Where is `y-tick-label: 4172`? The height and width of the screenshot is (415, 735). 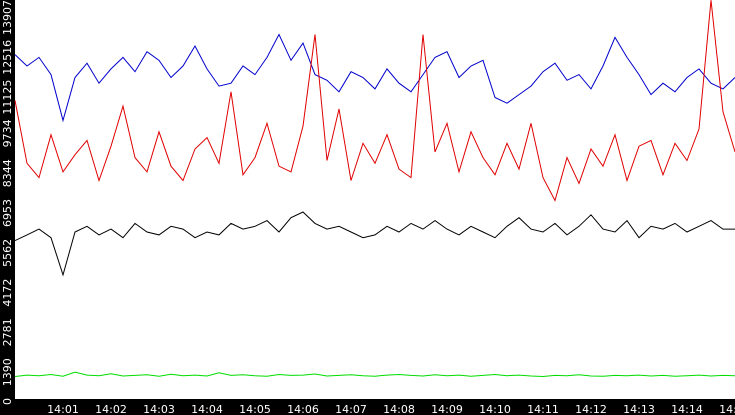
y-tick-label: 4172 is located at coordinates (7, 293).